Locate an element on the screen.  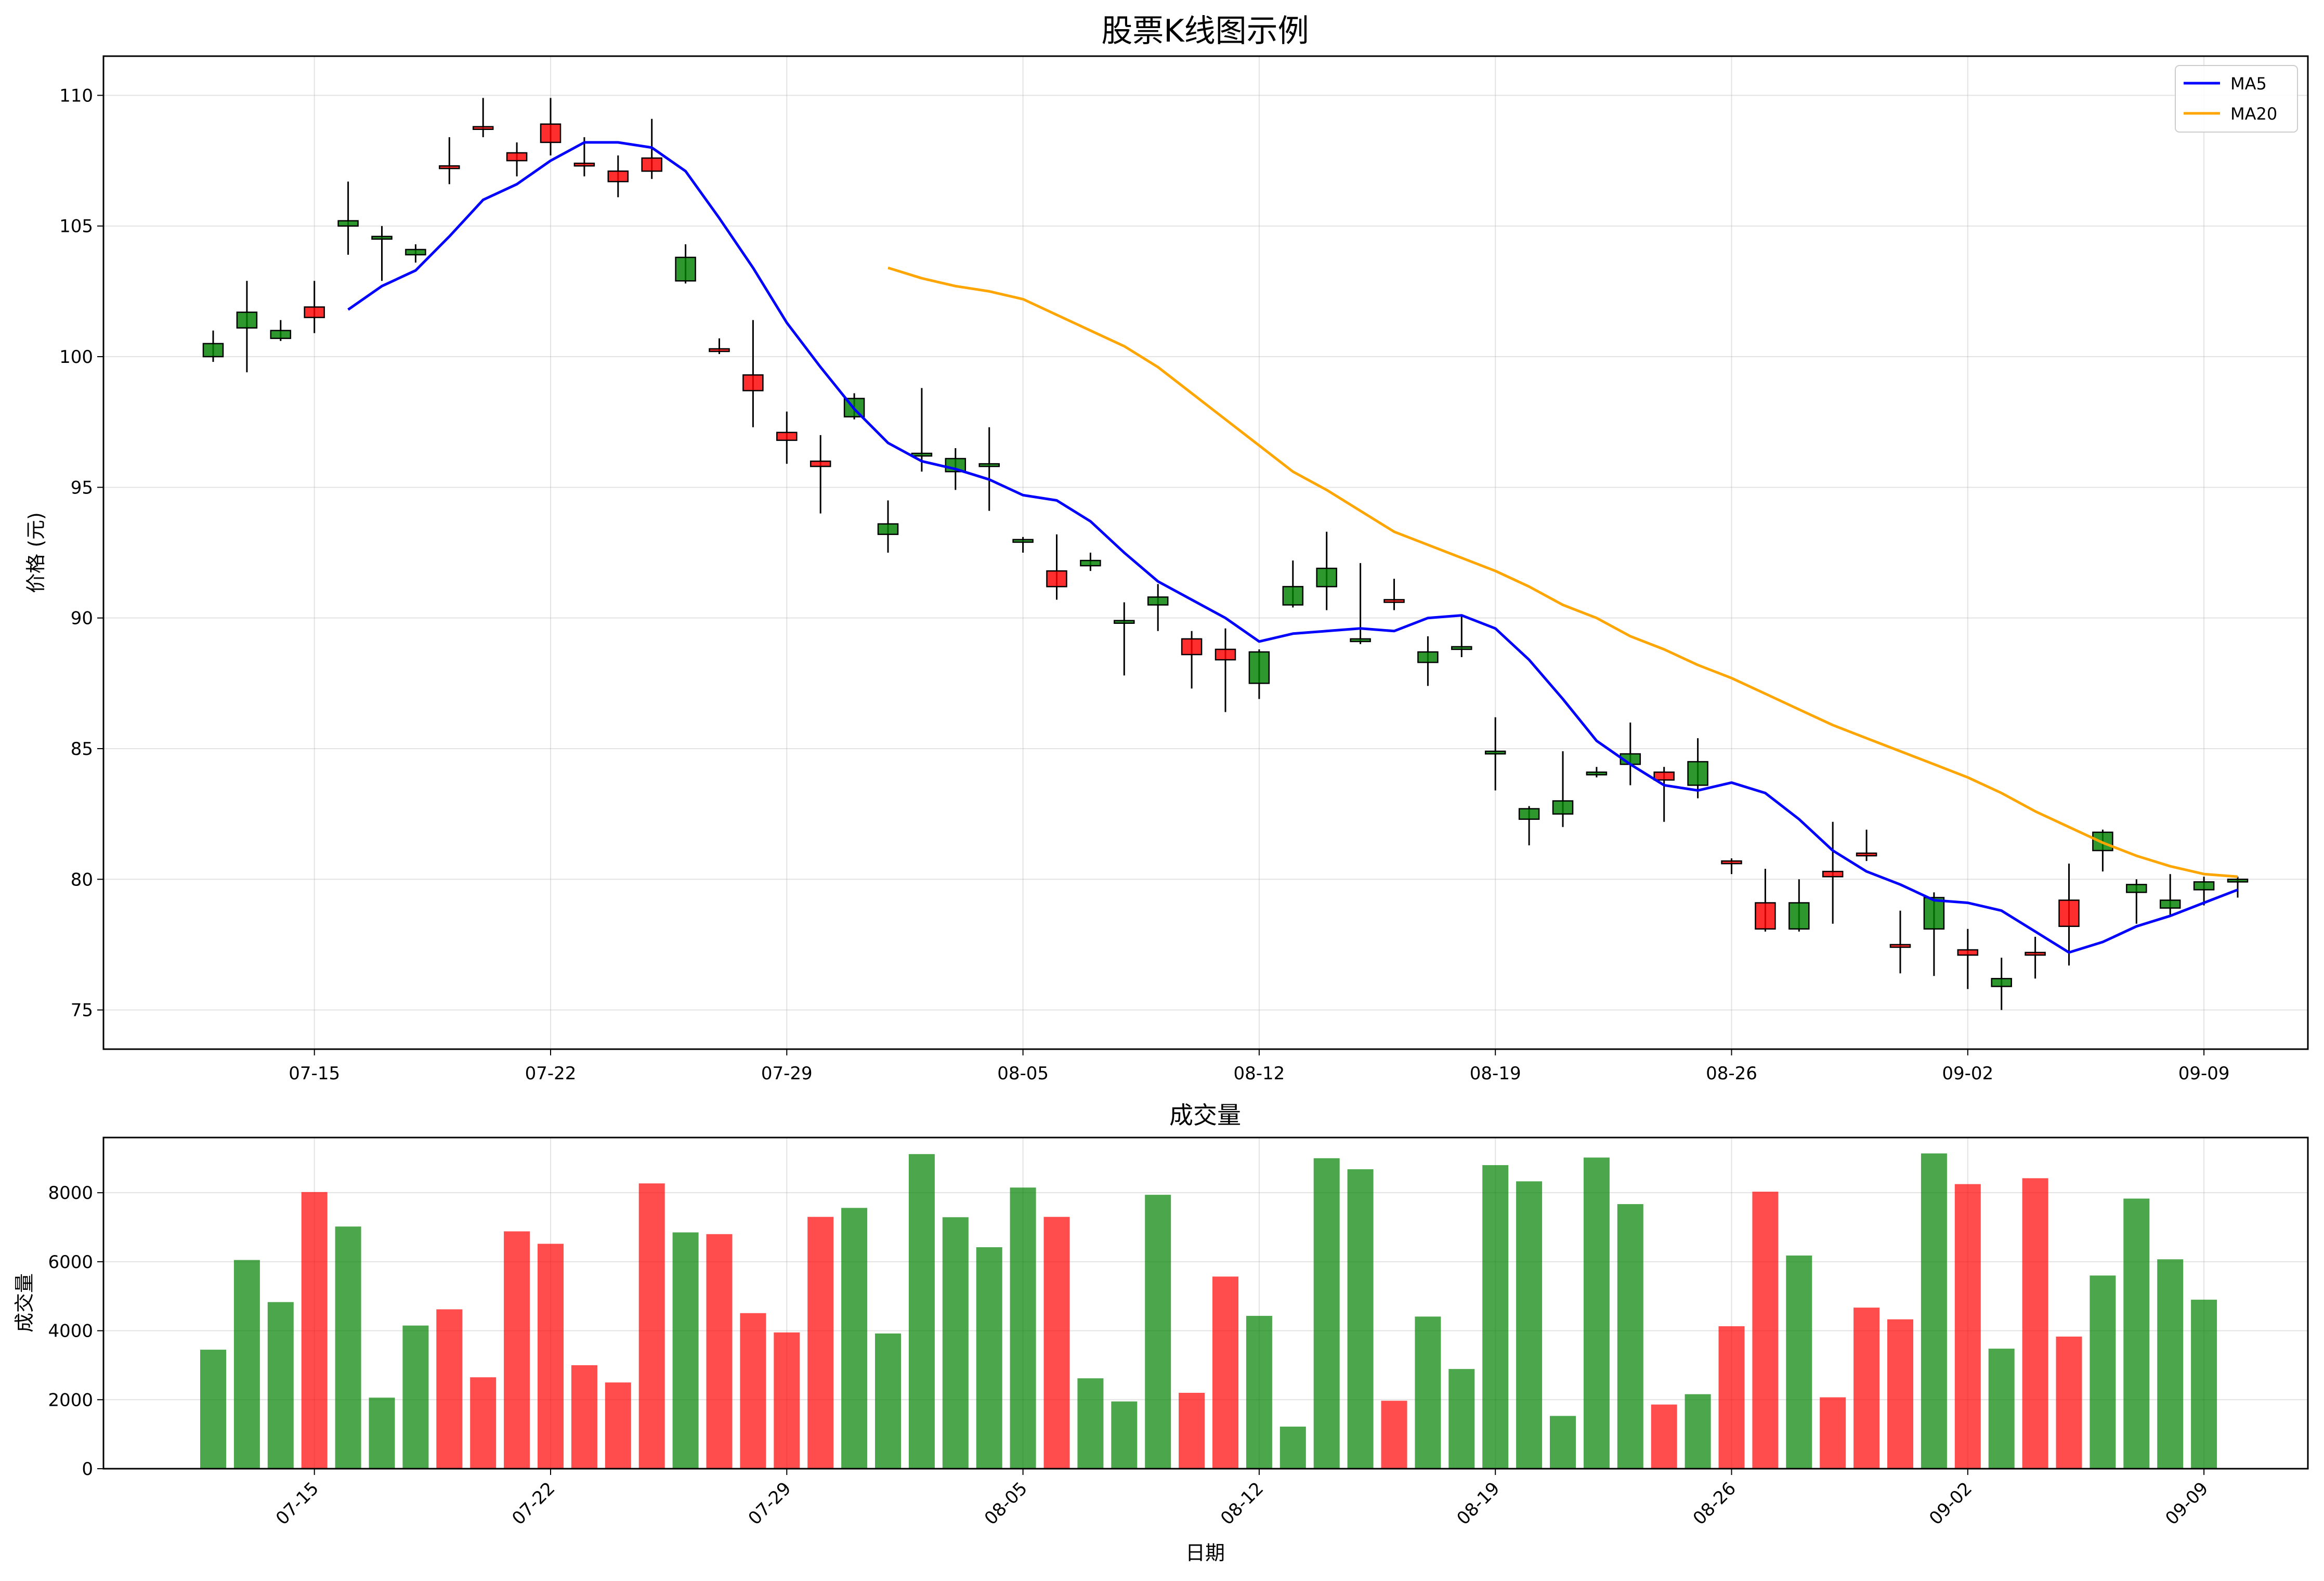
price-x-tick-label: 08-19 is located at coordinates (1495, 1074).